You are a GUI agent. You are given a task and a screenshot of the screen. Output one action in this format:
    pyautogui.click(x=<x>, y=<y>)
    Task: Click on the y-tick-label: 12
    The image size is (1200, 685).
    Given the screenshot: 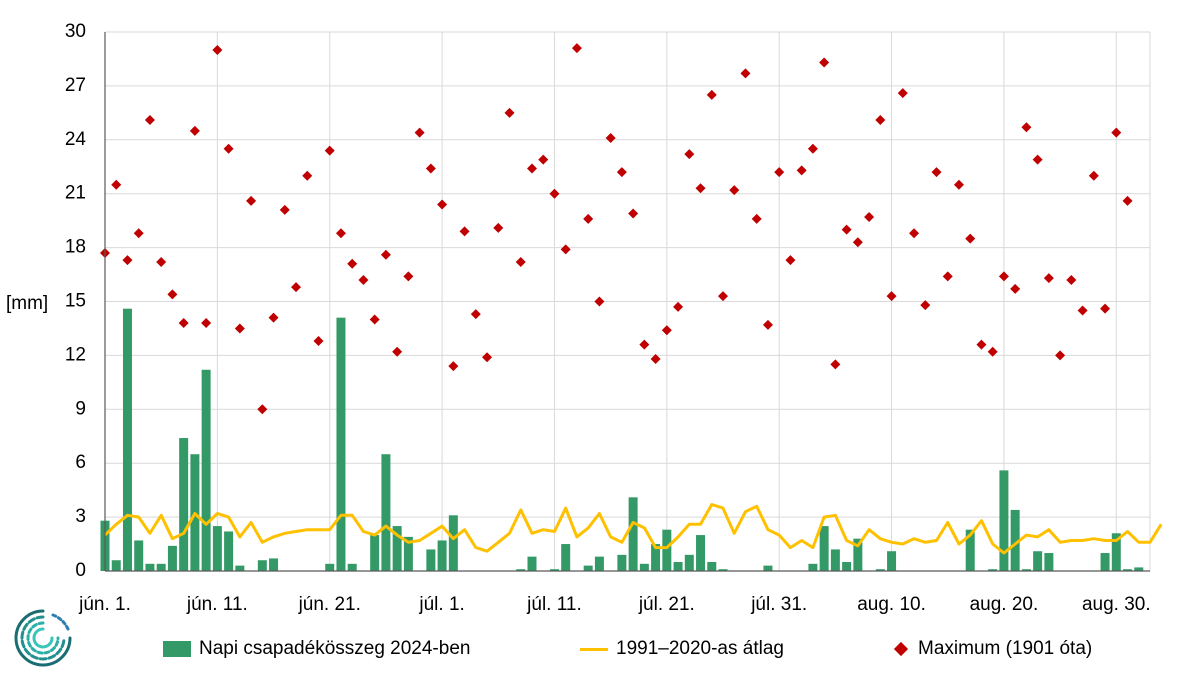 What is the action you would take?
    pyautogui.click(x=75, y=354)
    